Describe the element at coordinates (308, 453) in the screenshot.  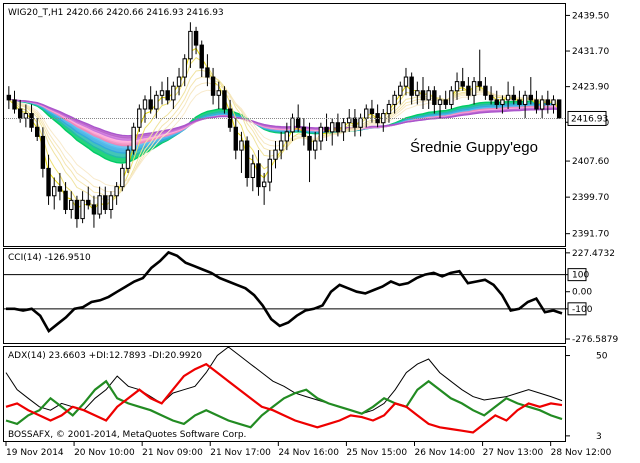
I see `time-axis-label: 24 Nov 16:00` at that location.